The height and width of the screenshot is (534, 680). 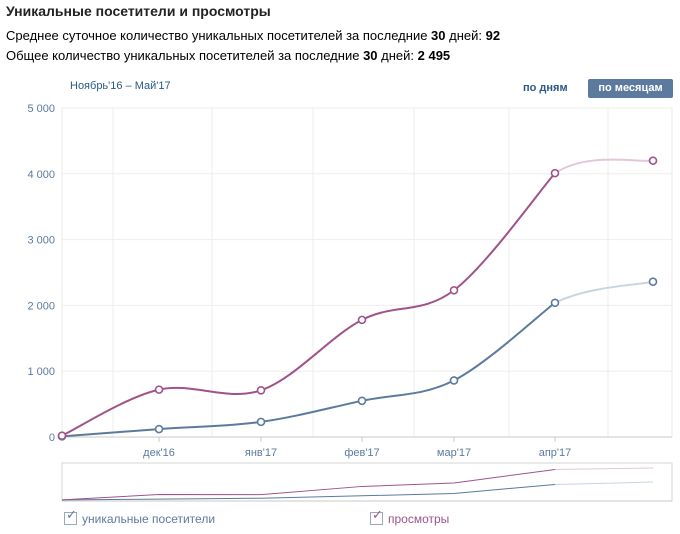 I want to click on legend-views: ✓ просмотры, so click(x=410, y=517).